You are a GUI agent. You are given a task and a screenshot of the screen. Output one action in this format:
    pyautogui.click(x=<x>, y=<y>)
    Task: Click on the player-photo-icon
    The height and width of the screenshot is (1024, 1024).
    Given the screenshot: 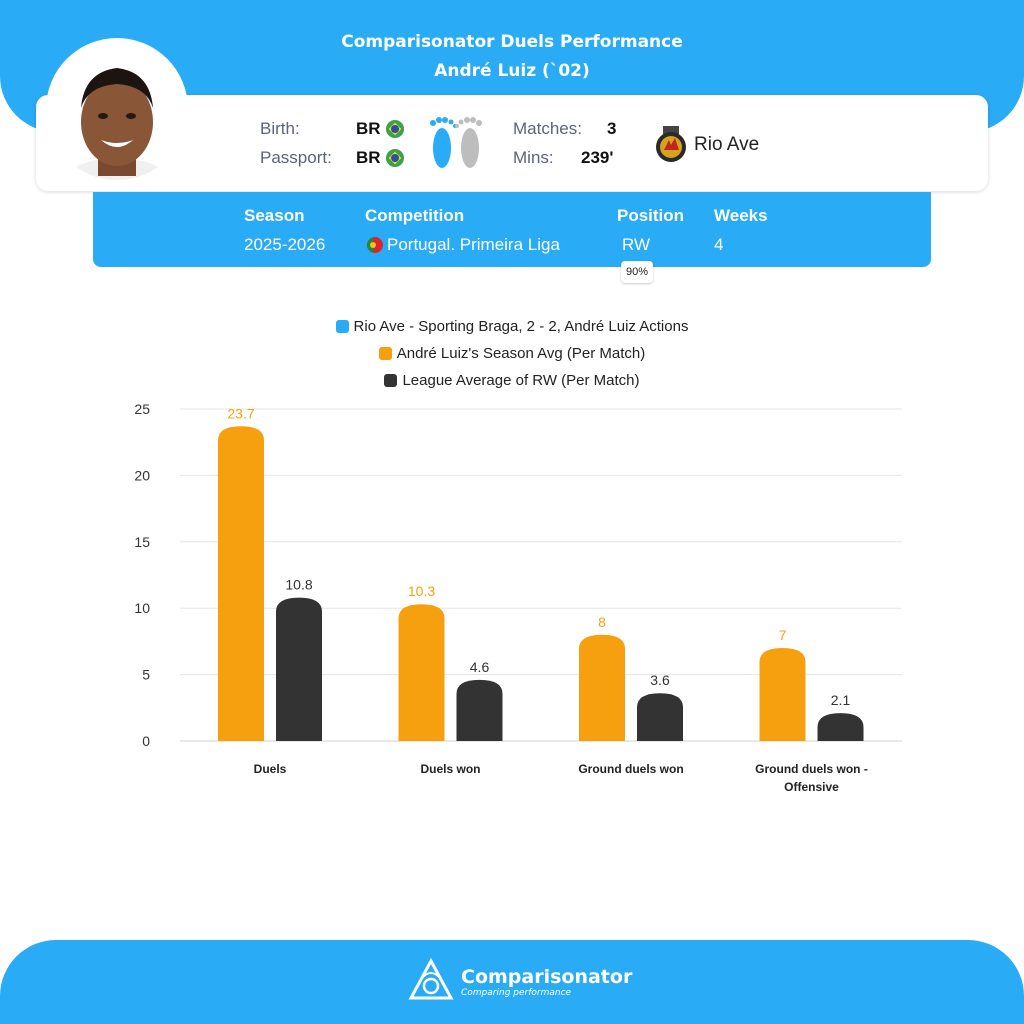 What is the action you would take?
    pyautogui.click(x=117, y=124)
    